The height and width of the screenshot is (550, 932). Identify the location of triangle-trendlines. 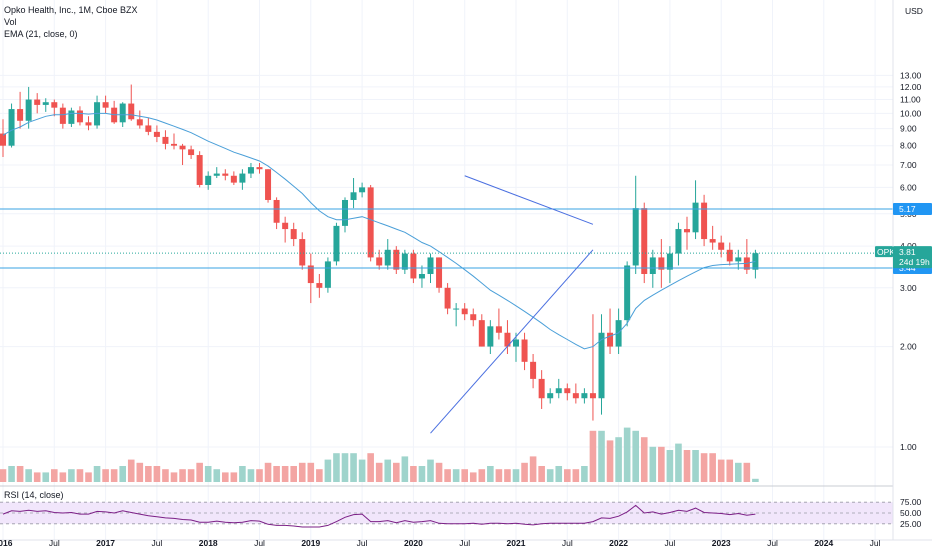
(512, 304).